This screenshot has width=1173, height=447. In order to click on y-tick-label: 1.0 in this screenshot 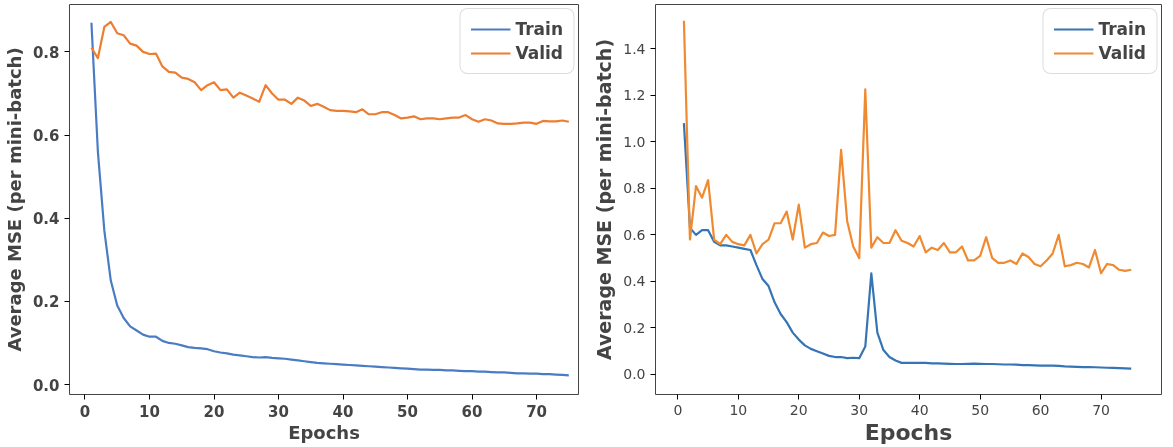, I will do `click(634, 141)`.